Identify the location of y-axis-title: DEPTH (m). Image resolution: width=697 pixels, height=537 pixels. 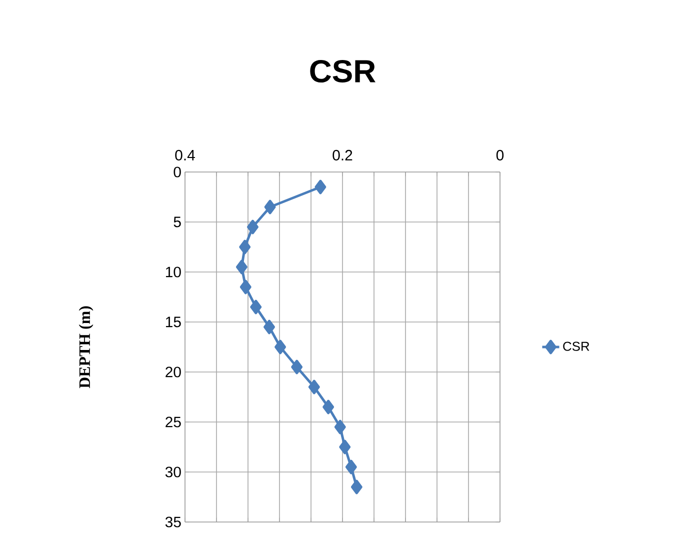
(86, 347).